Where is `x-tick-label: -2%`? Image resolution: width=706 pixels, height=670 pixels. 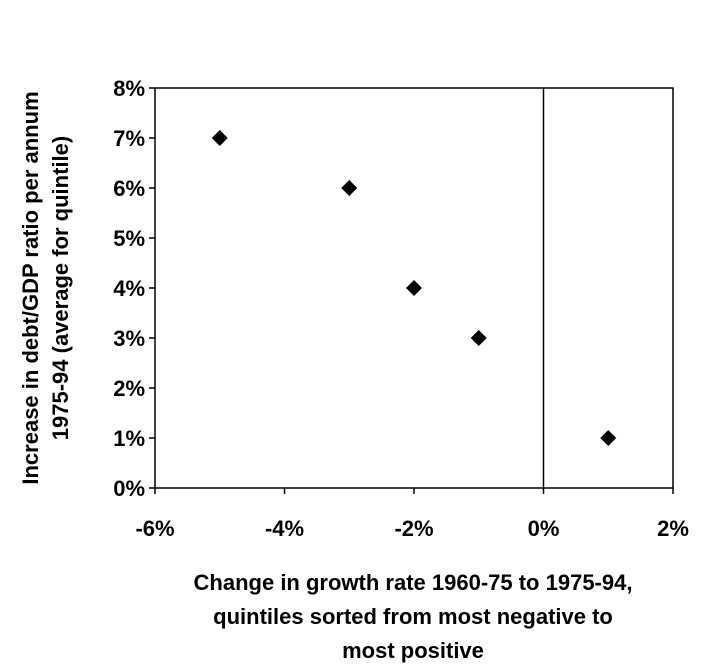 x-tick-label: -2% is located at coordinates (413, 528).